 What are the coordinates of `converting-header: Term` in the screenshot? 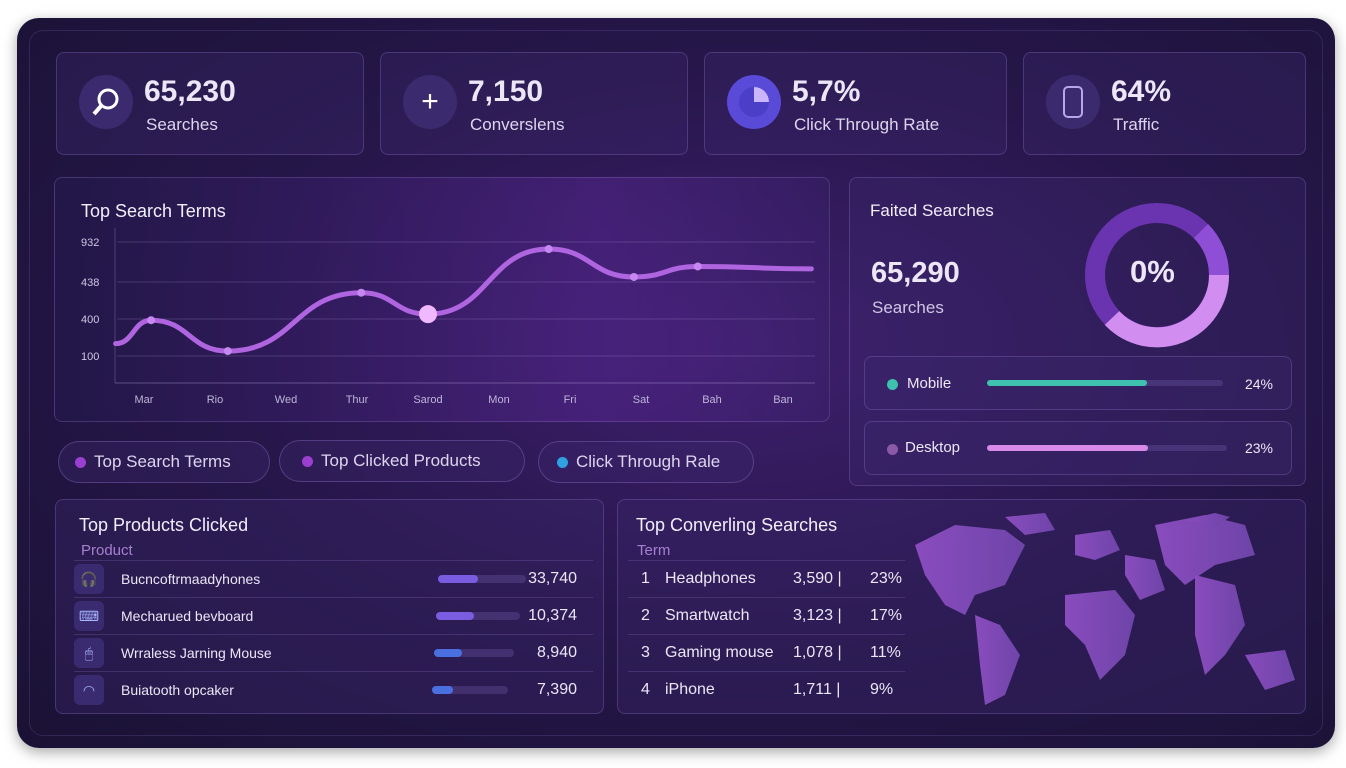 It's located at (654, 550).